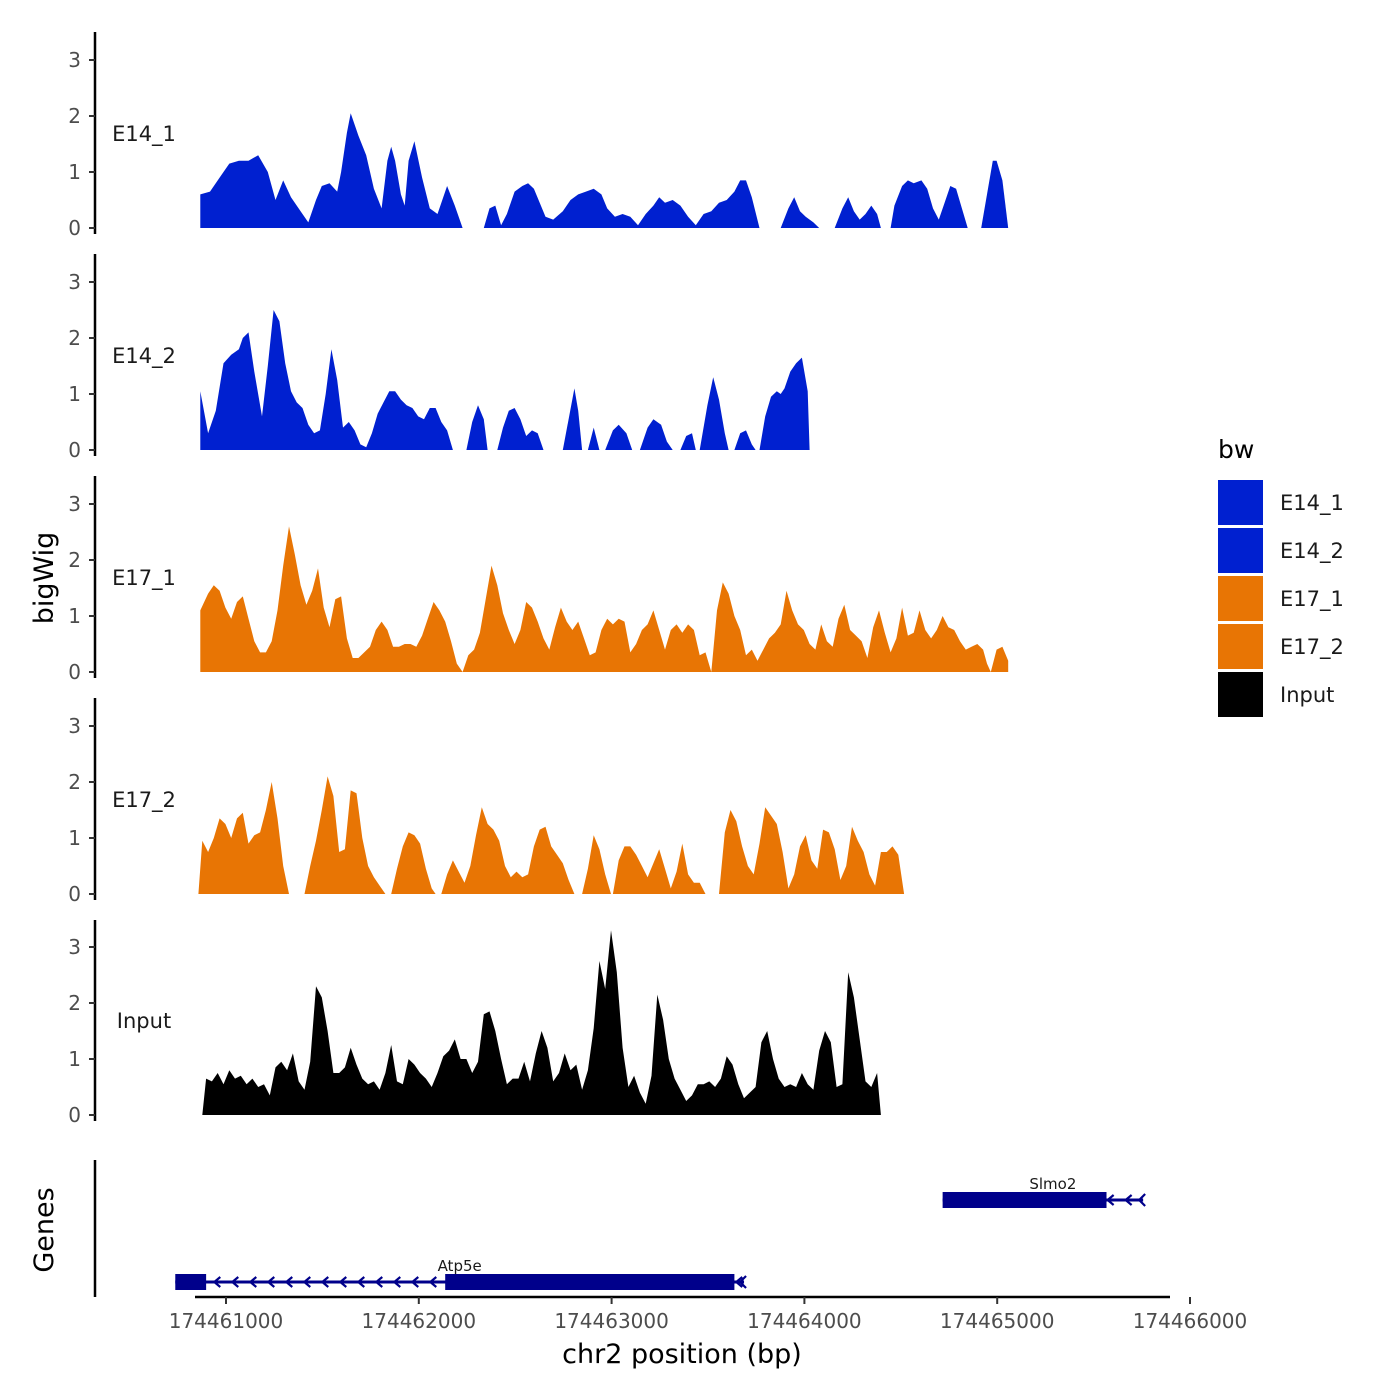 The image size is (1400, 1400). I want to click on legend: bw E14_1 E14_2 E17_1 E17_2 Input, so click(1281, 576).